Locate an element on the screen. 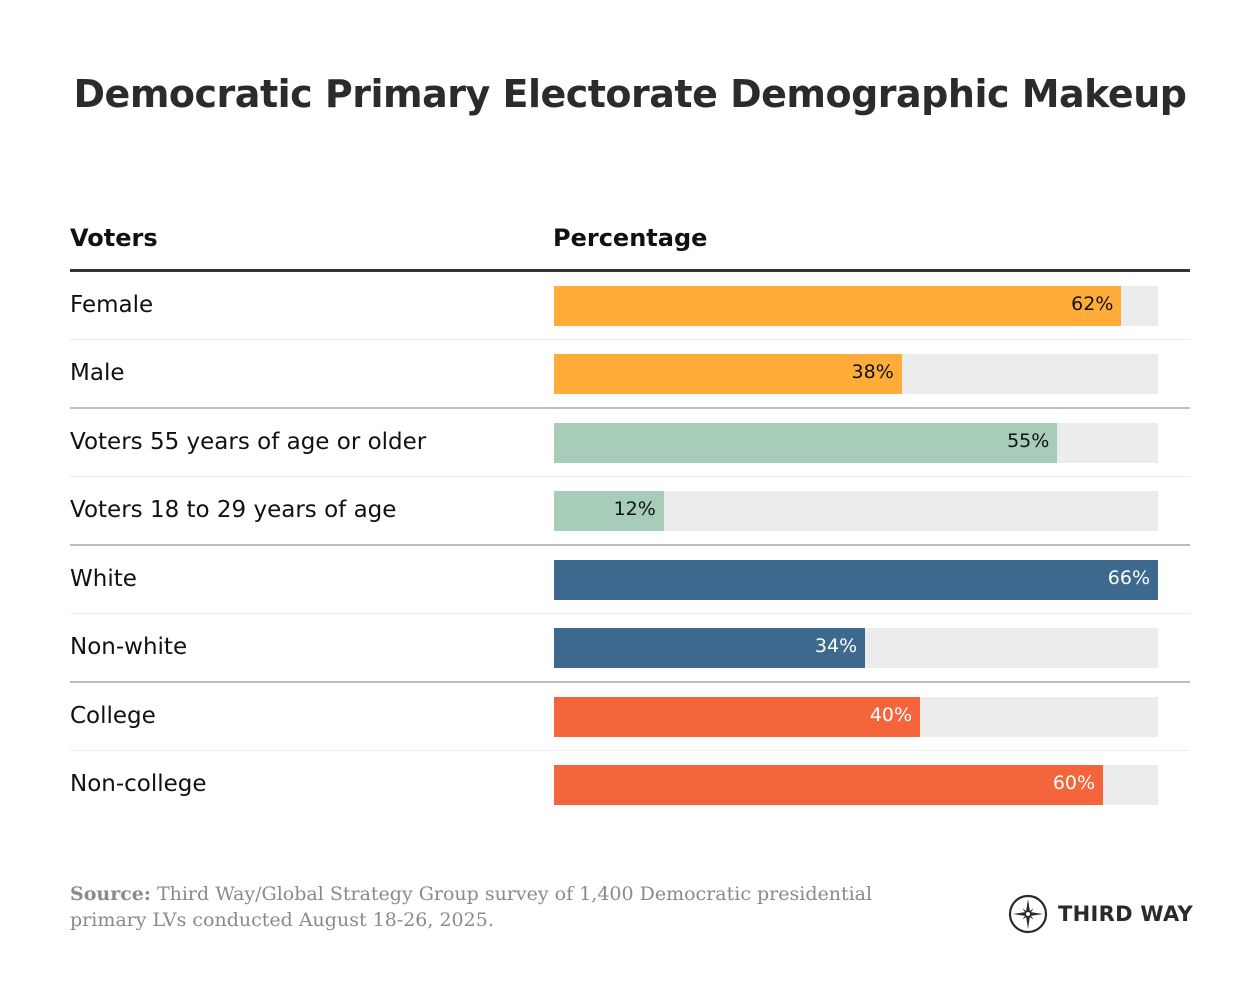  bar-value-label: 38% is located at coordinates (872, 372).